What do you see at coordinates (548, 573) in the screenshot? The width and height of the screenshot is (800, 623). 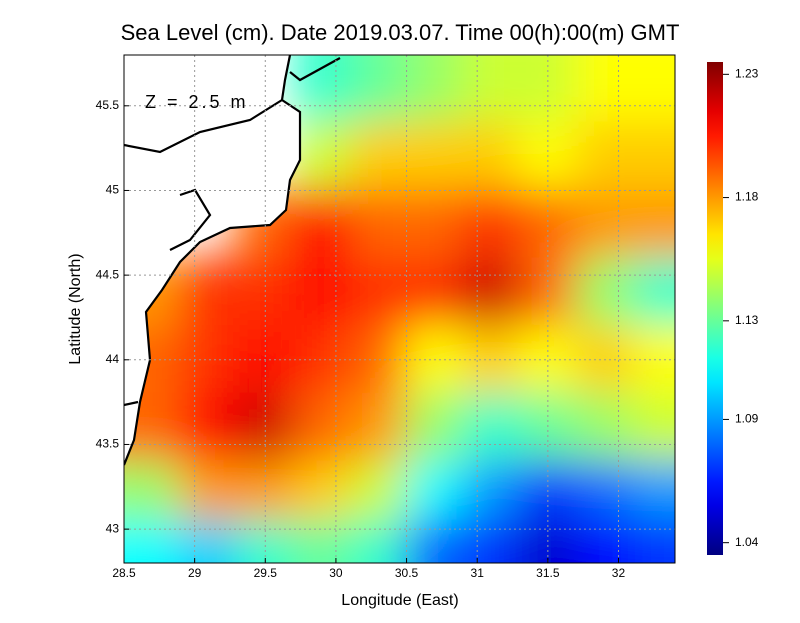 I see `x-tick-label: 31.5` at bounding box center [548, 573].